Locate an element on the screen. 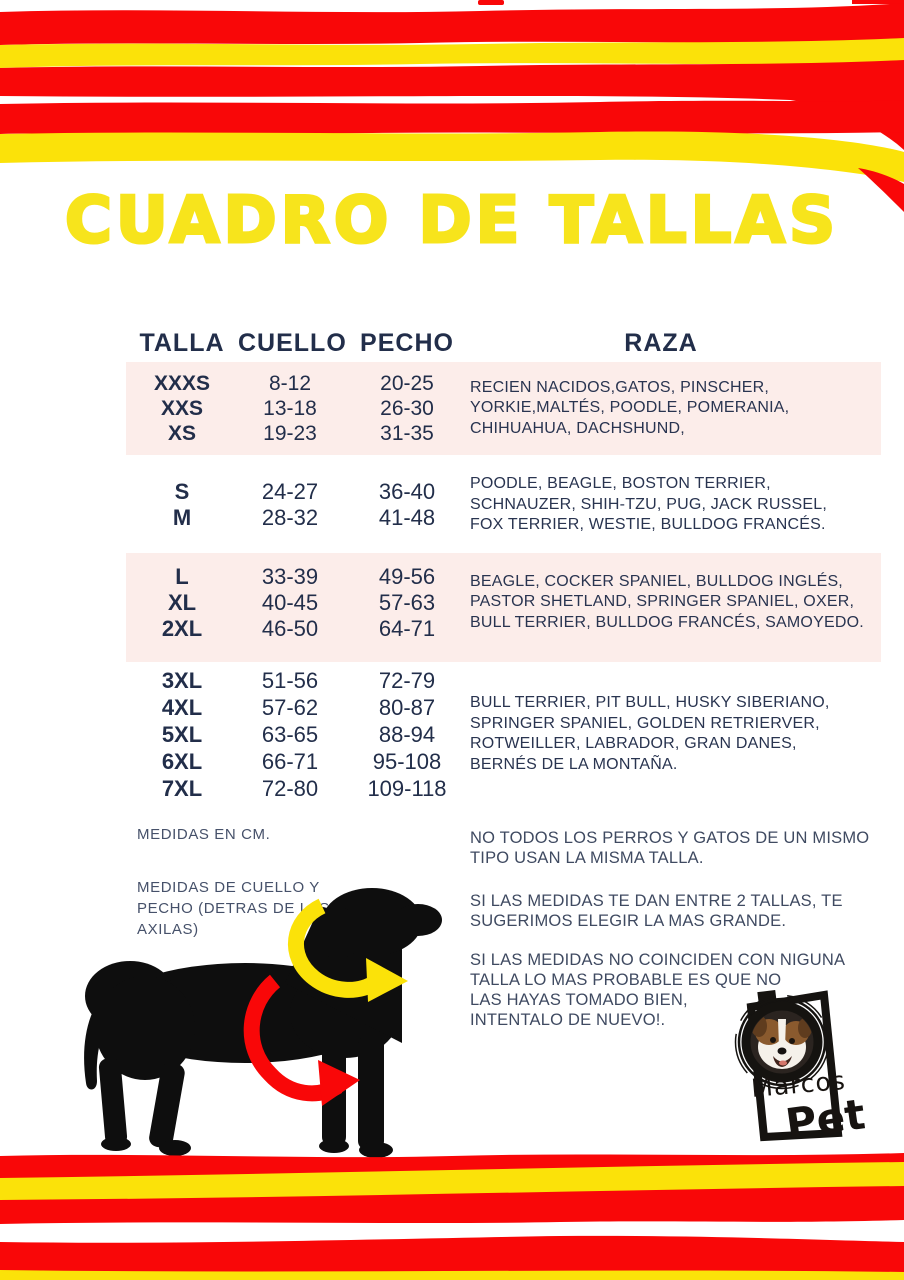  neck-value: 28-32 is located at coordinates (290, 517).